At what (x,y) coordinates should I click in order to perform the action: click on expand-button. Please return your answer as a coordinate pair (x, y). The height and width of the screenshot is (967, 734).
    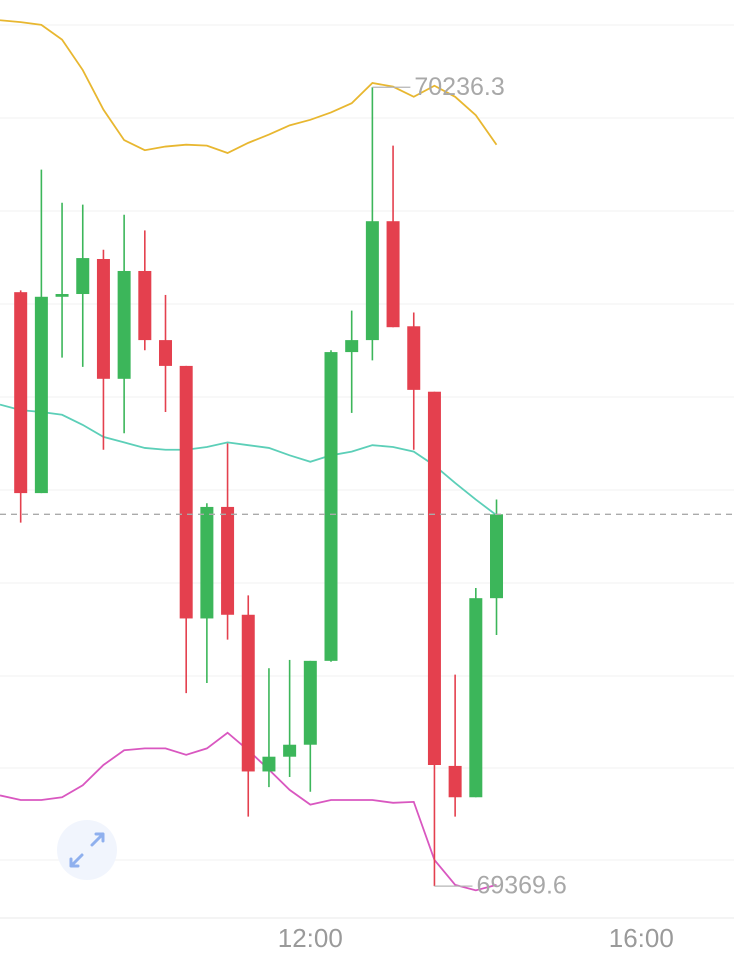
    Looking at the image, I should click on (87, 850).